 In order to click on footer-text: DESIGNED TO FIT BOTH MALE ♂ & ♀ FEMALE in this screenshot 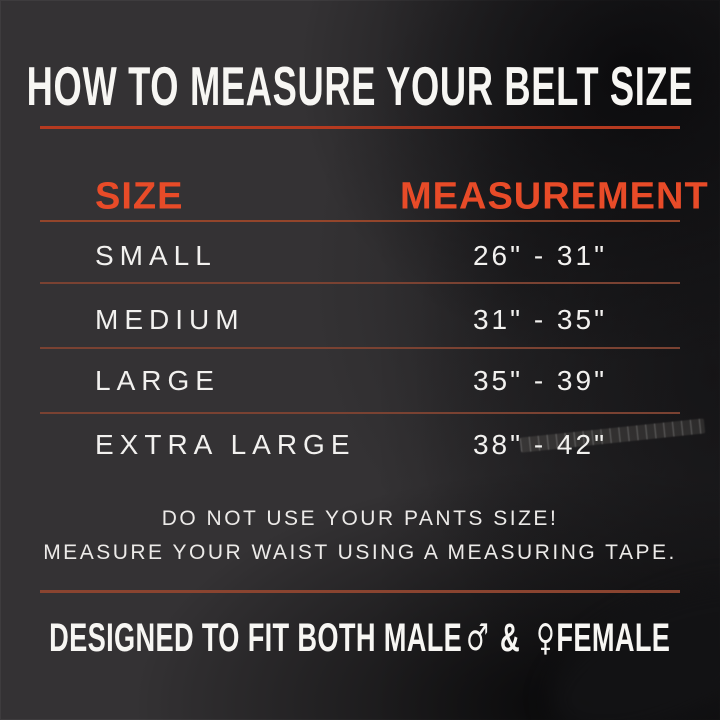, I will do `click(359, 638)`.